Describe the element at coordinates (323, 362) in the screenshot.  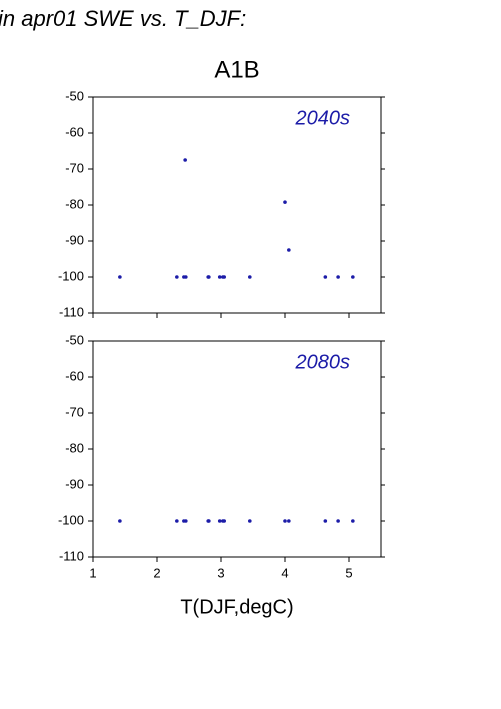
I see `panel-annotation: 2080s` at that location.